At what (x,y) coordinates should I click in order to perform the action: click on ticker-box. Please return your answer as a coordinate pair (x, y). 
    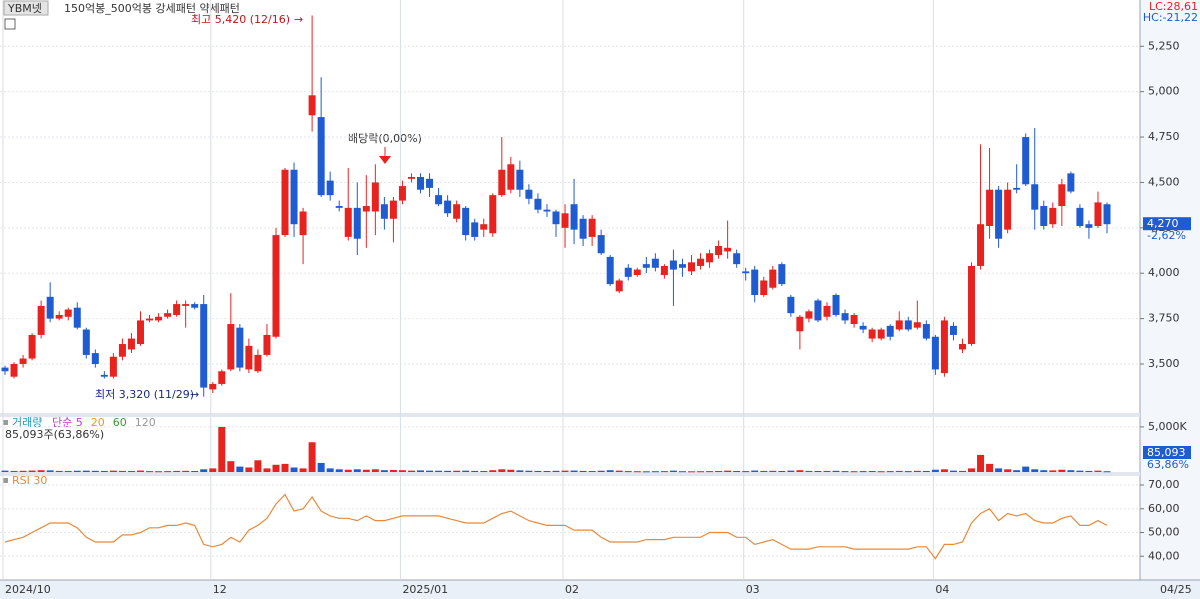
    Looking at the image, I should click on (26, 8).